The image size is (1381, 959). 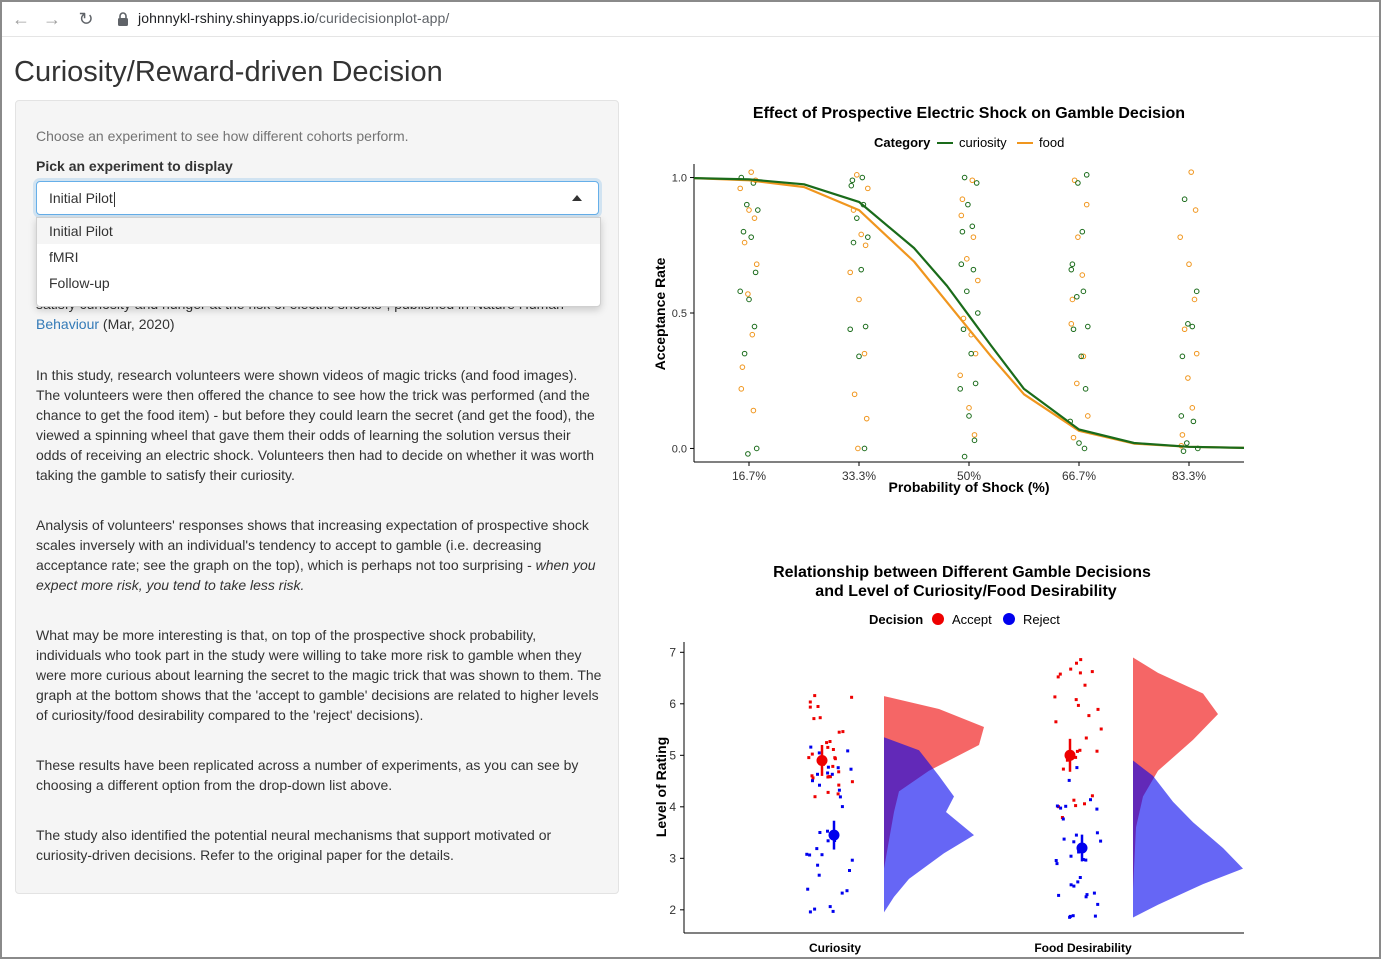 I want to click on select-value: Initial Pilot, so click(x=82, y=198).